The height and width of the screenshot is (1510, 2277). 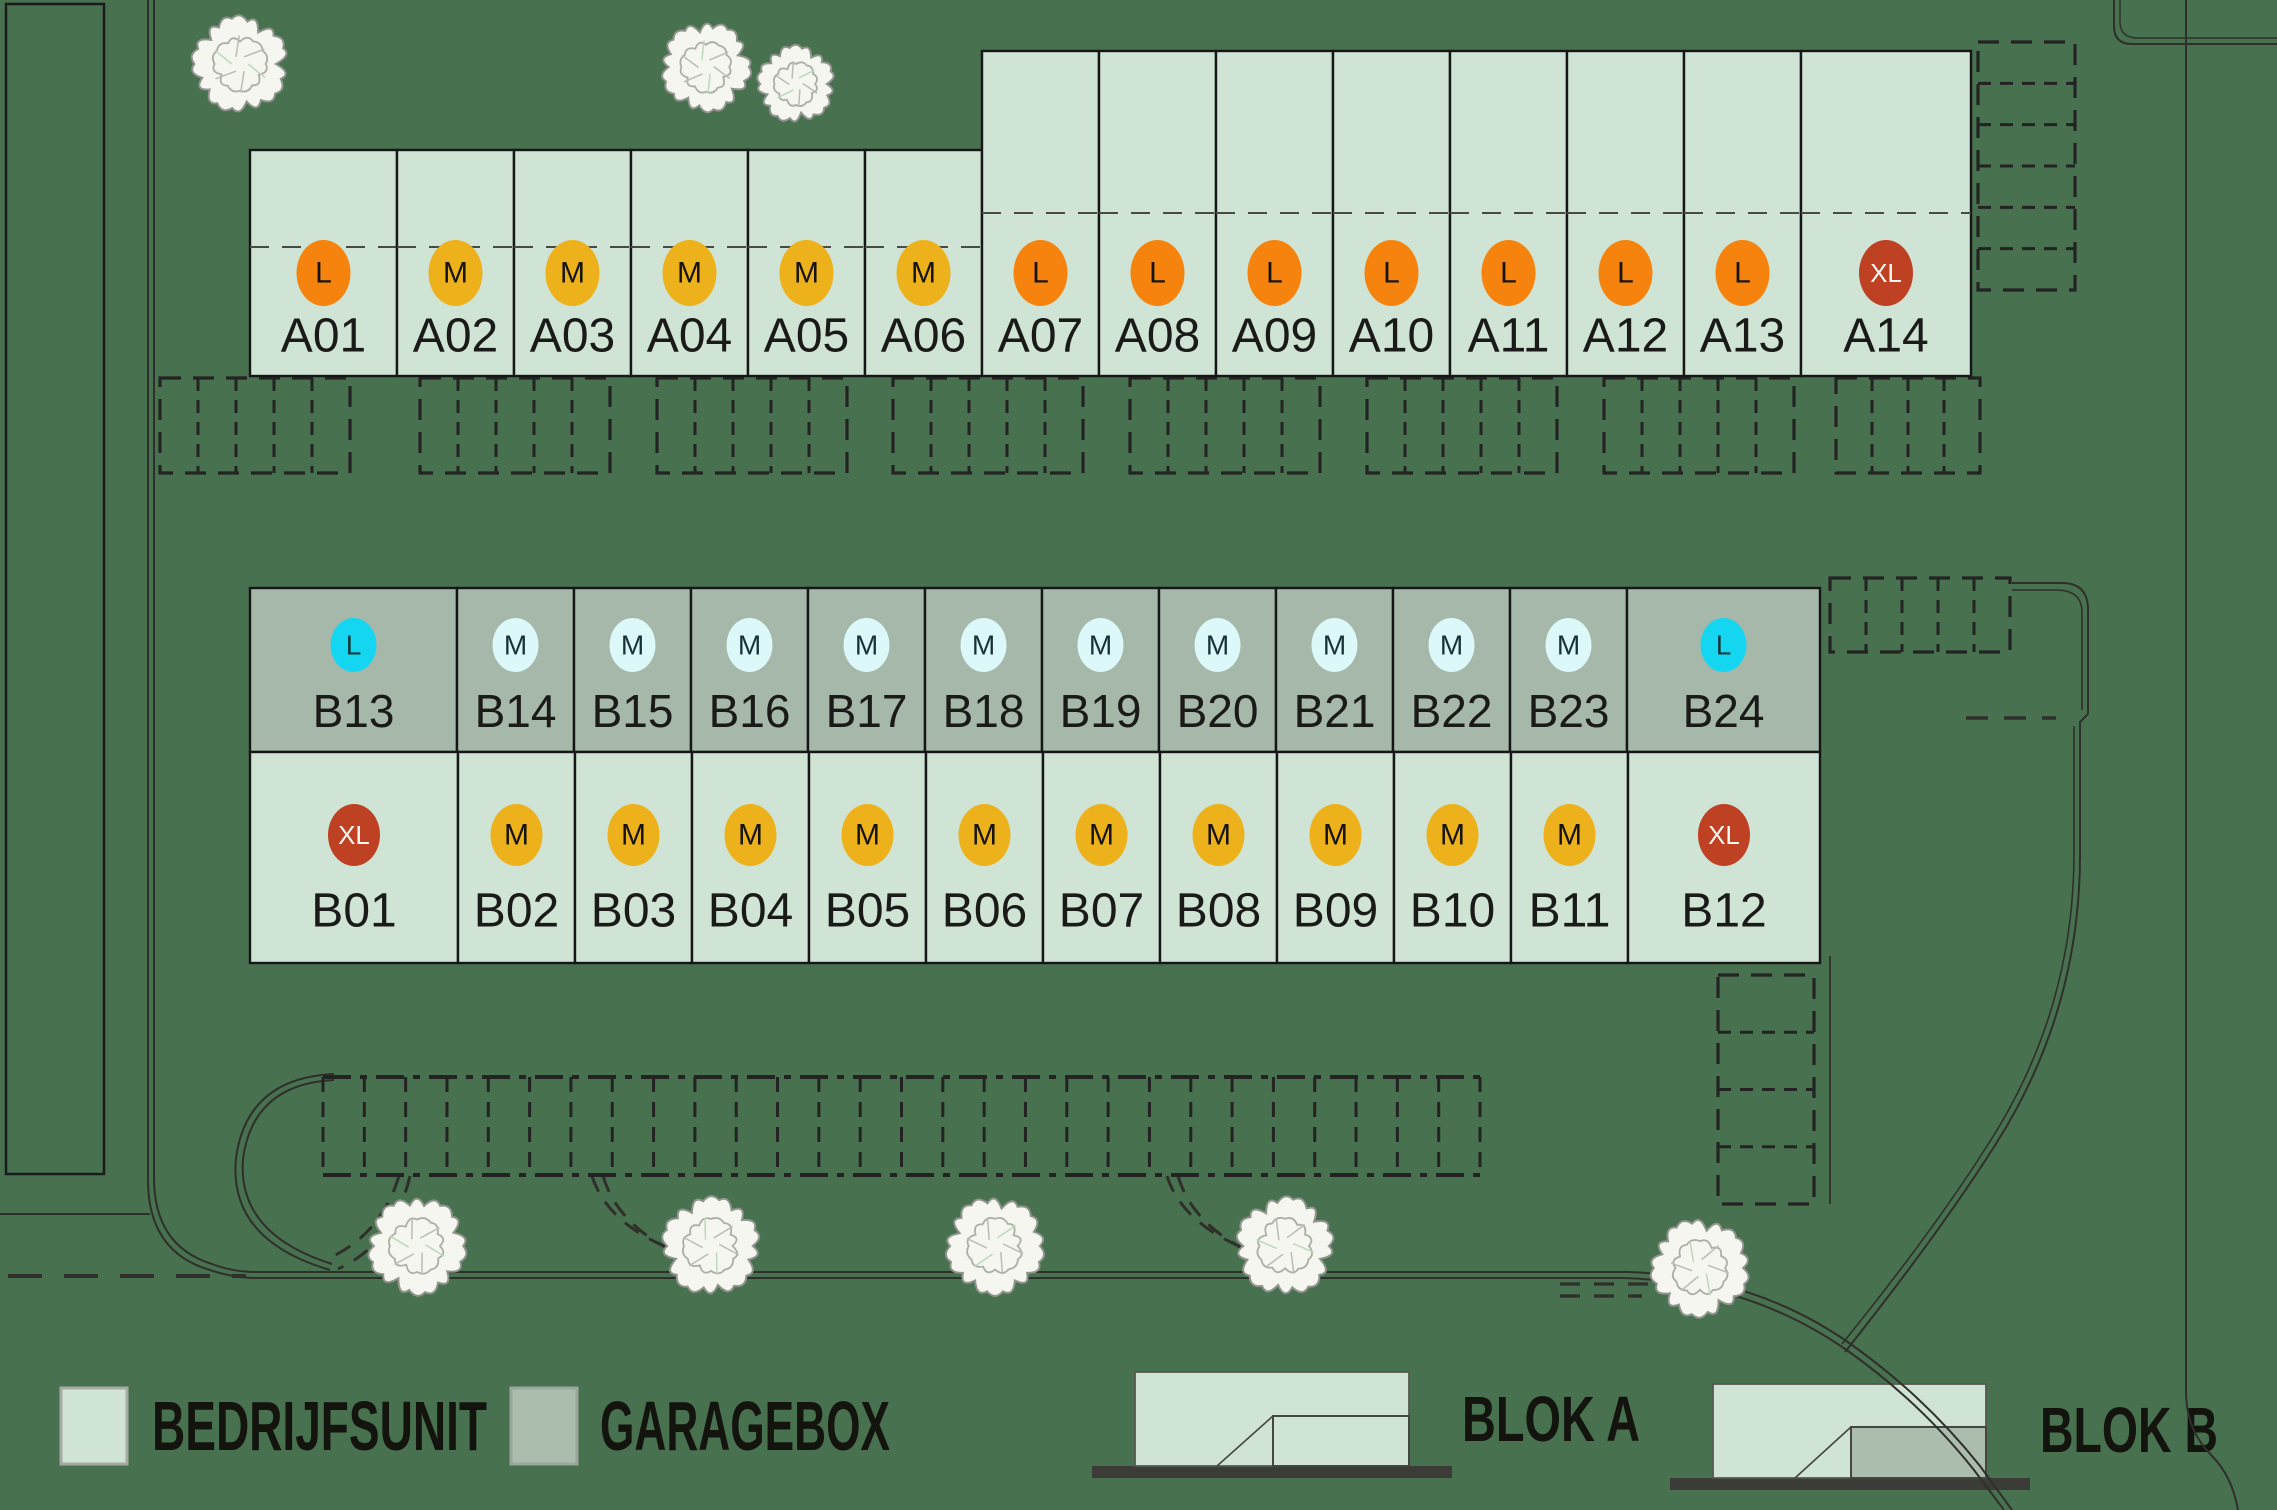 I want to click on unit-A10: L A10, so click(x=1391, y=213).